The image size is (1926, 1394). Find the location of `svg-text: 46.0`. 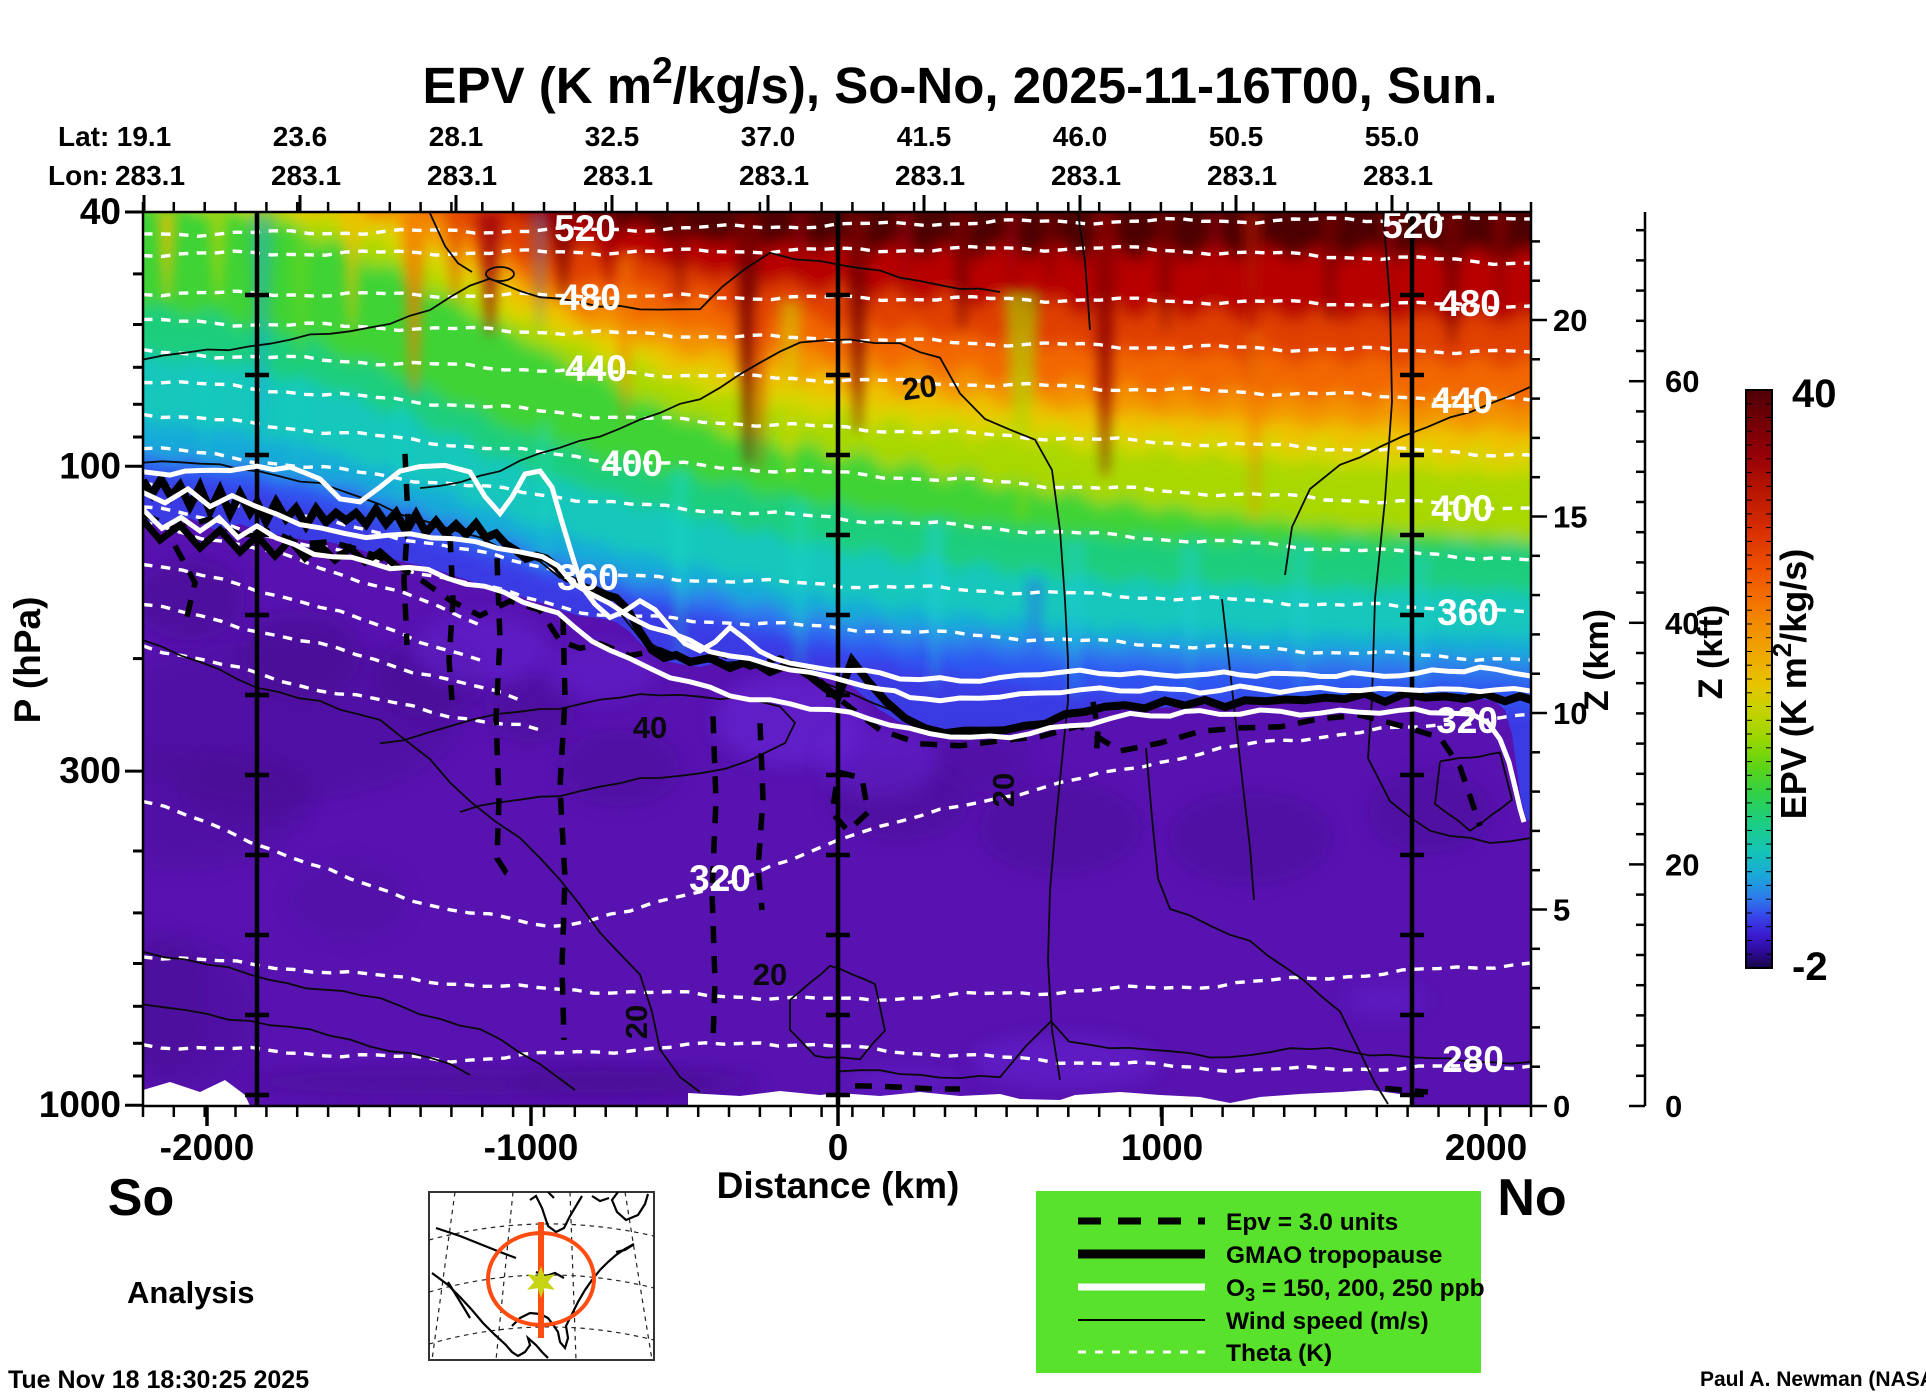

svg-text: 46.0 is located at coordinates (1080, 136).